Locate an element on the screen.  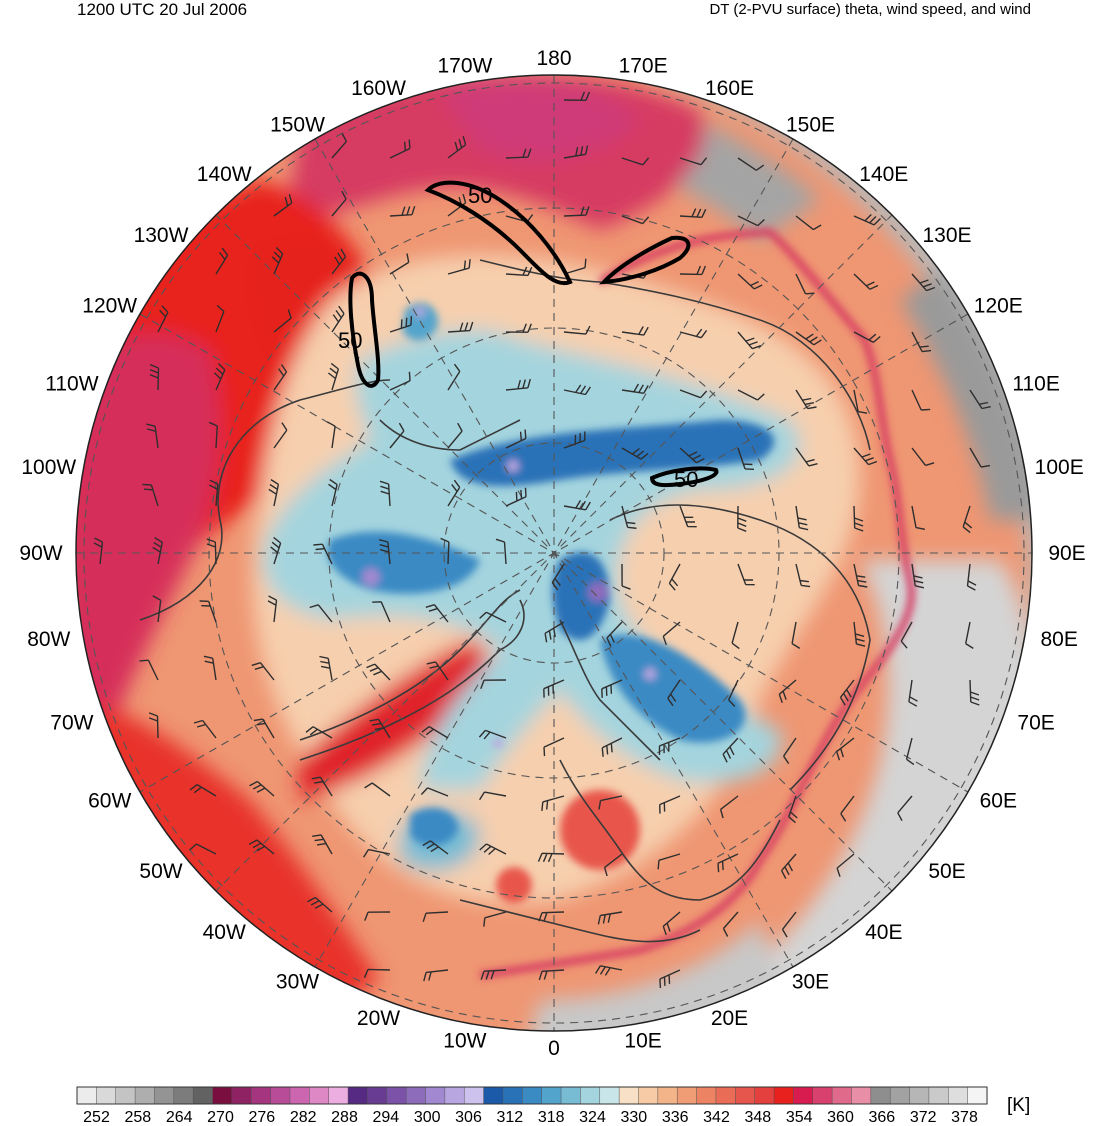
longitude-label: 170E is located at coordinates (643, 66).